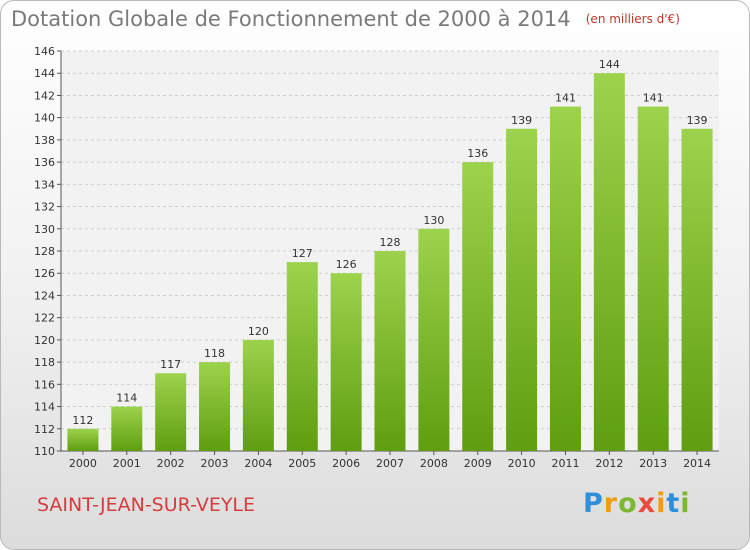  What do you see at coordinates (44, 51) in the screenshot?
I see `y-tick-label: 146` at bounding box center [44, 51].